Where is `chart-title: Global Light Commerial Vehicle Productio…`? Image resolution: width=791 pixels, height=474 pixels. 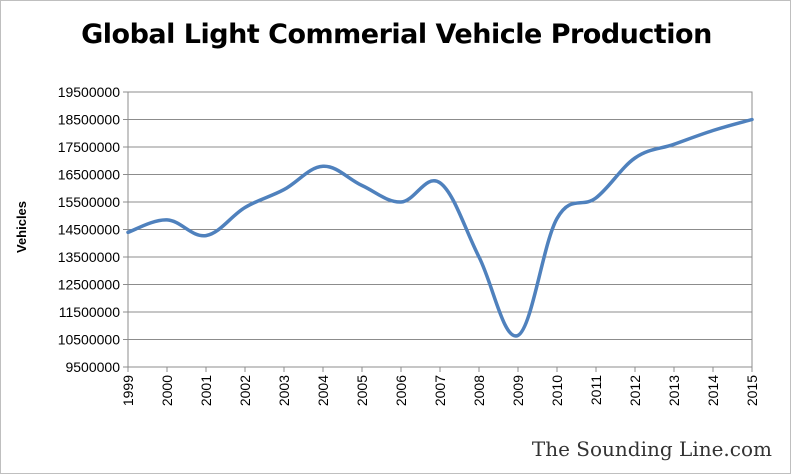 chart-title: Global Light Commerial Vehicle Productio… is located at coordinates (396, 34).